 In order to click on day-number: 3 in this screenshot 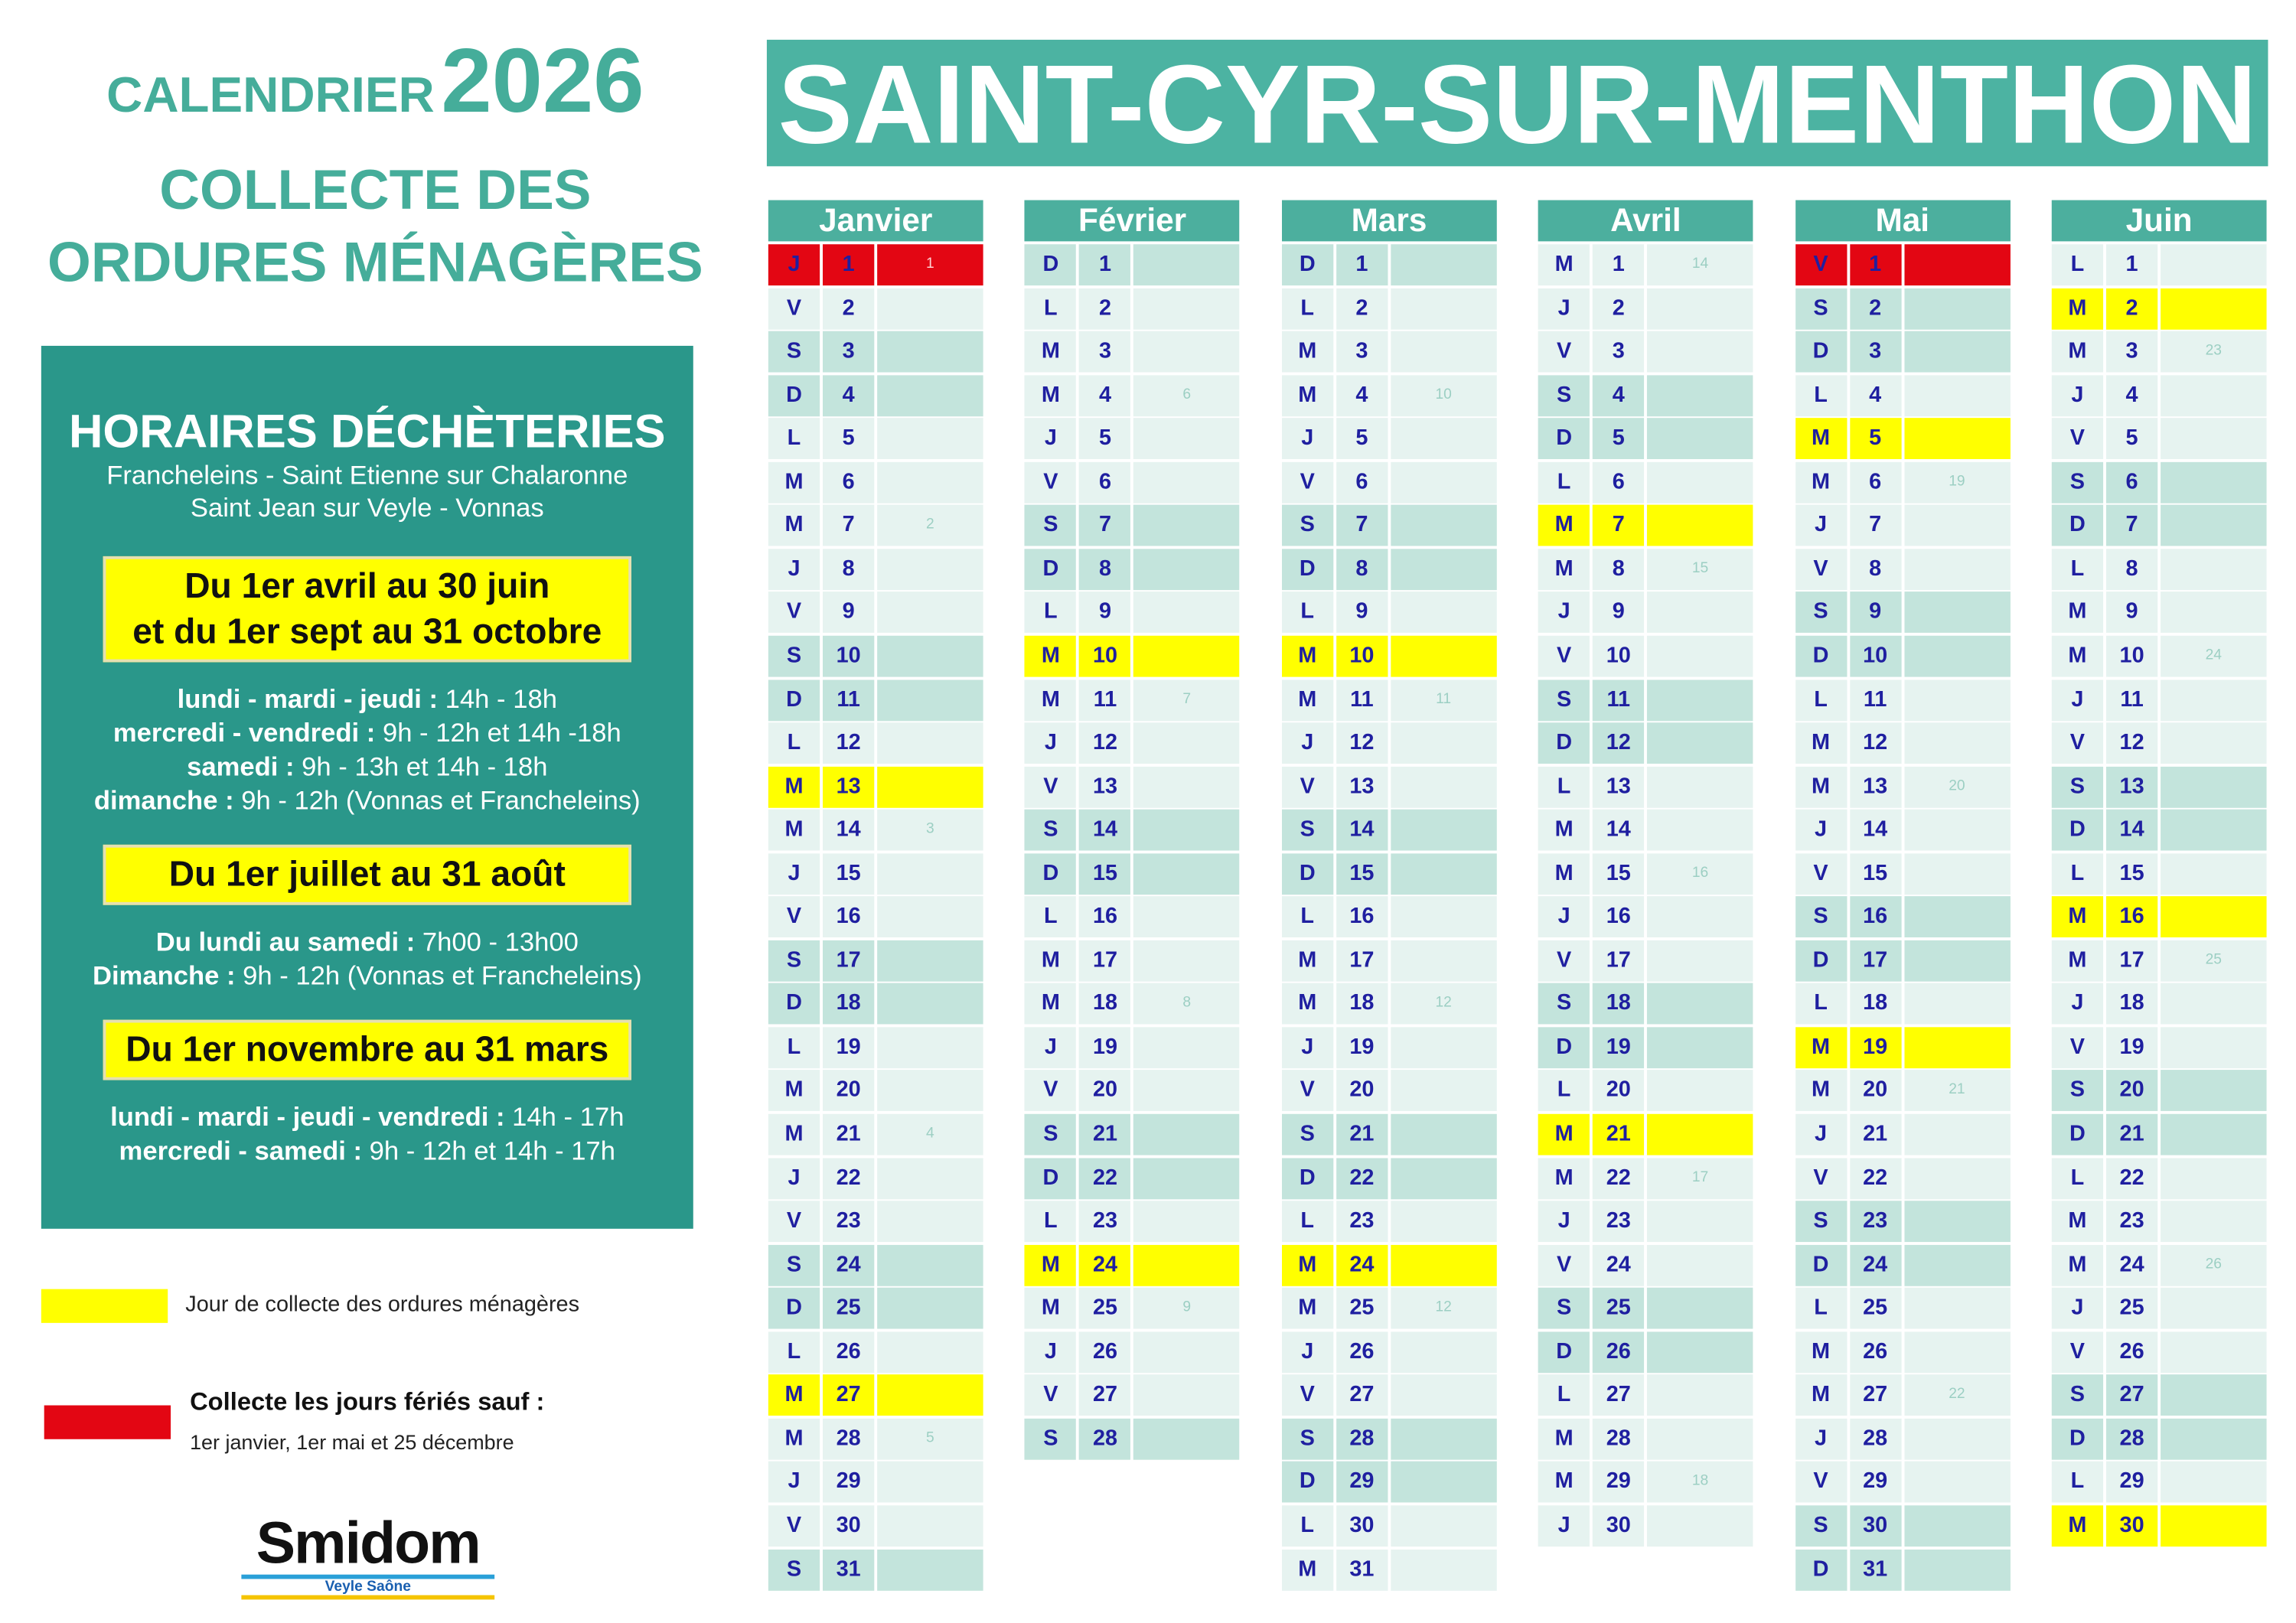, I will do `click(2131, 352)`.